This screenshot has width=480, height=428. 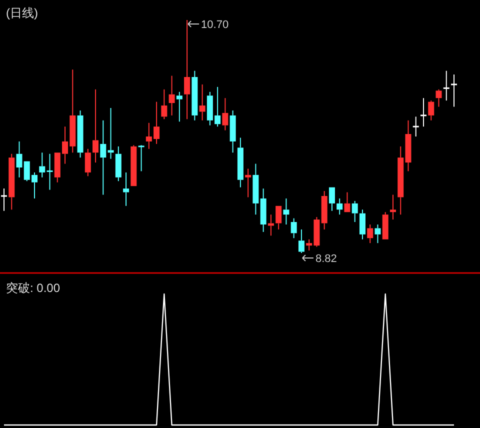 What do you see at coordinates (33, 288) in the screenshot?
I see `chart-title: 突破: 0.00` at bounding box center [33, 288].